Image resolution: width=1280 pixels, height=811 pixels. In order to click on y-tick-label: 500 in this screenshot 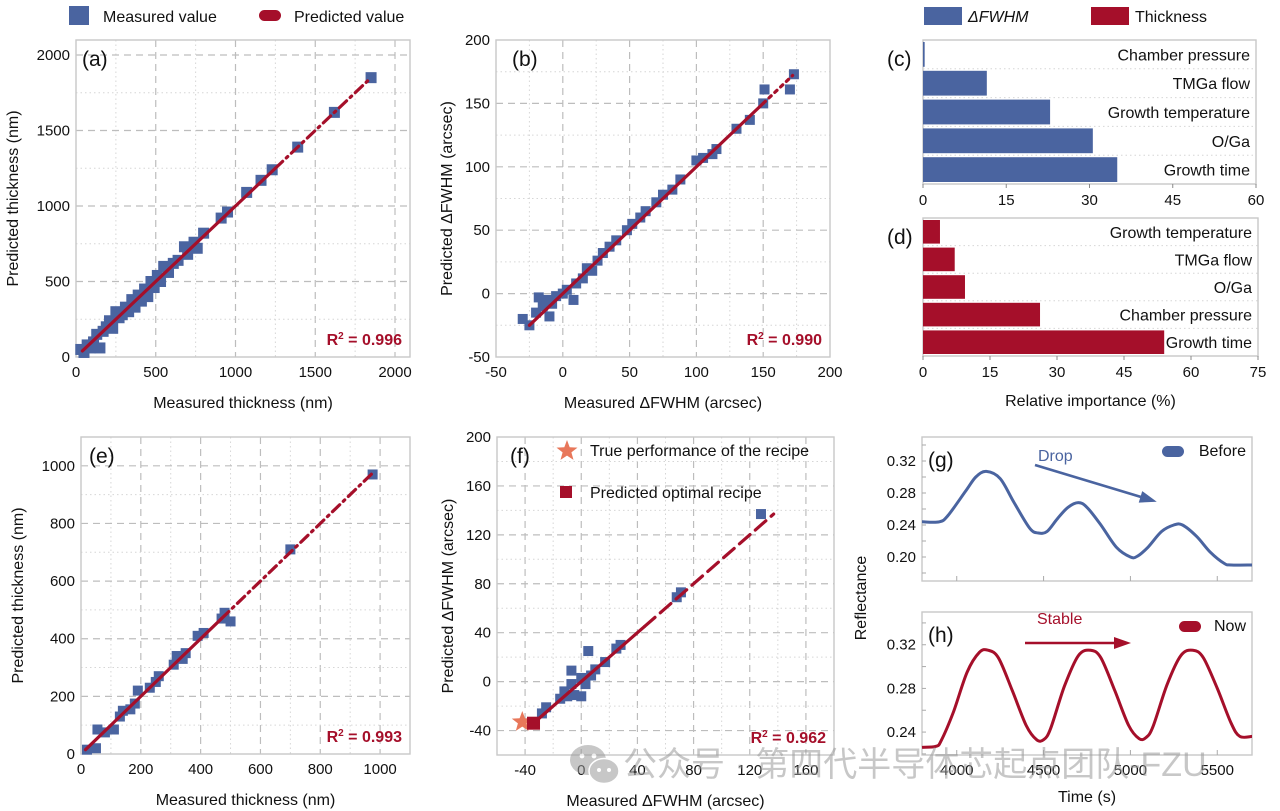, I will do `click(57, 282)`.